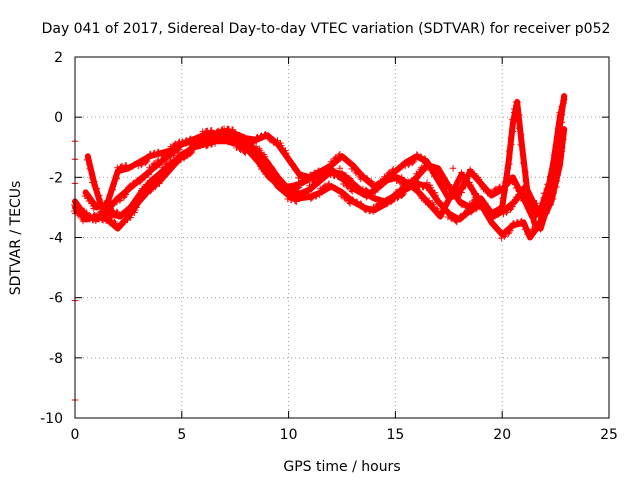 The width and height of the screenshot is (640, 484). Describe the element at coordinates (51, 419) in the screenshot. I see `y-tick-label: -10` at that location.